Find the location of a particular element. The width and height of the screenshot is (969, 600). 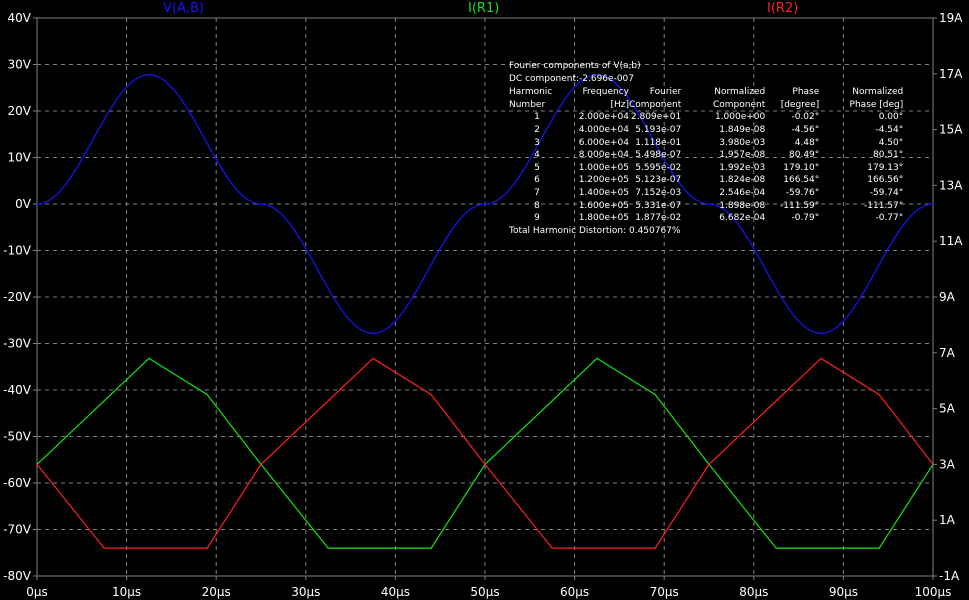

y-right-tick-label: 11A is located at coordinates (951, 241).